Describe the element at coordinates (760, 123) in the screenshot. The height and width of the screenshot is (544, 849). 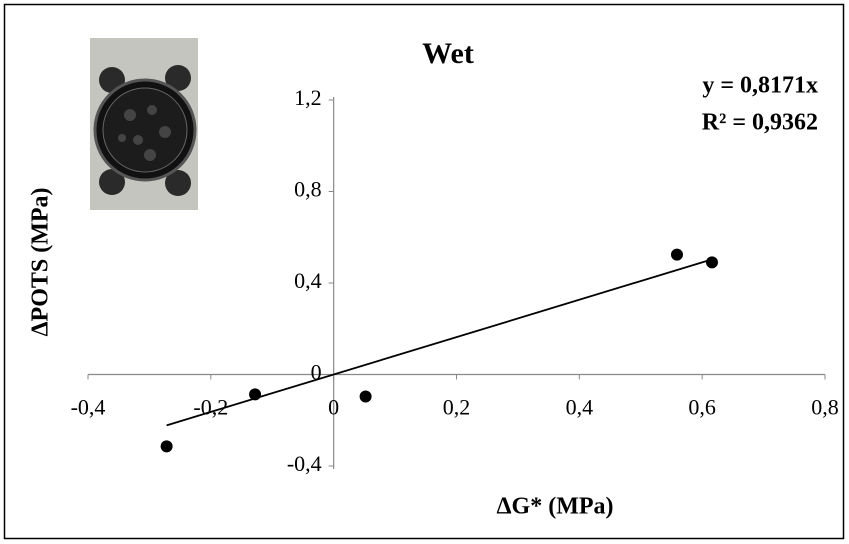
I see `r-squared: R² = 0,9362` at that location.